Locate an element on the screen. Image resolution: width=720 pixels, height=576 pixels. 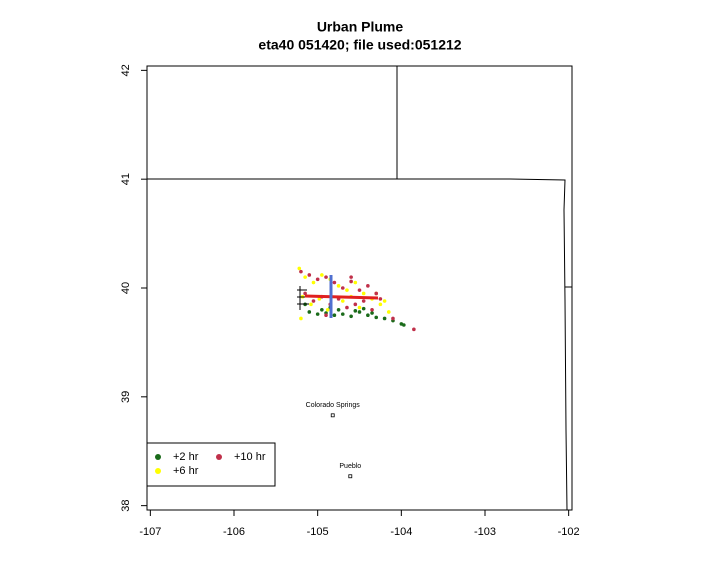
wind-vectors is located at coordinates (338, 296).